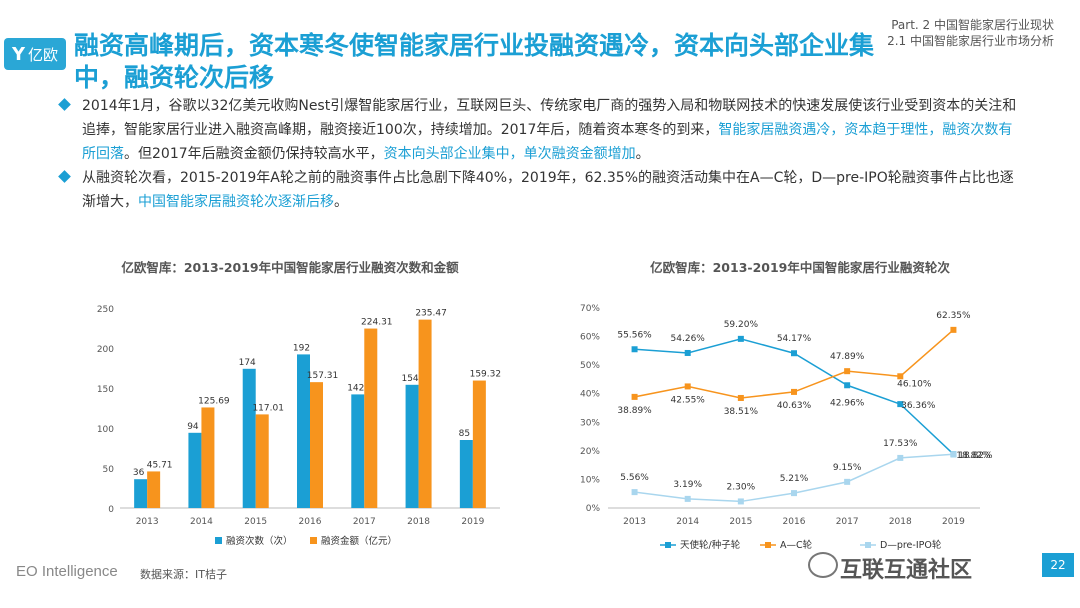 This screenshot has height=608, width=1080. I want to click on section-header: Part. 2 中国智能家居行业现状 2.1 中国智能家居行业市场分析, so click(970, 33).